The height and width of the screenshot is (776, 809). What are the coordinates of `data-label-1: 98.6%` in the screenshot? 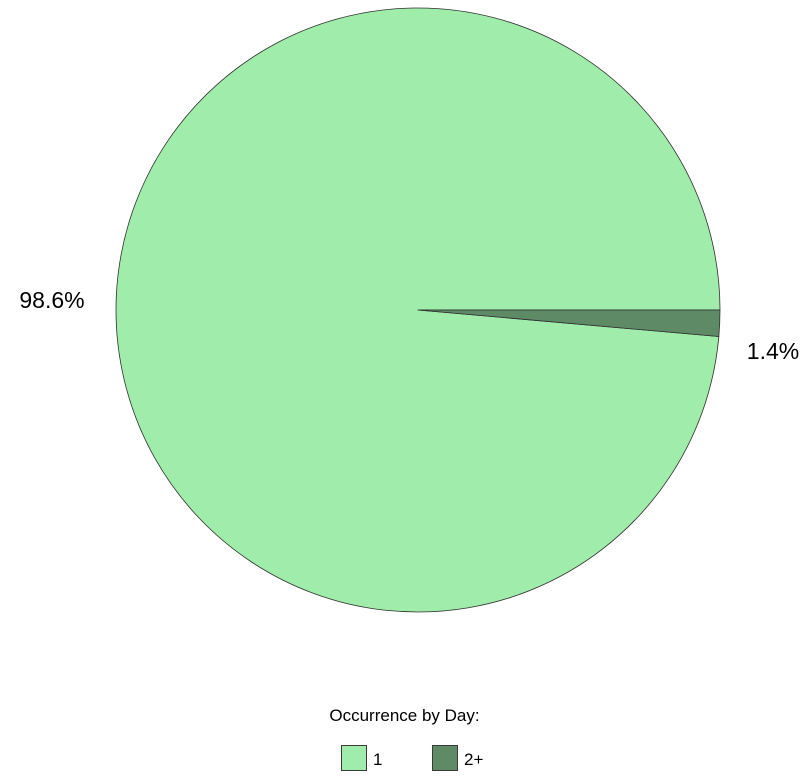 It's located at (51, 300).